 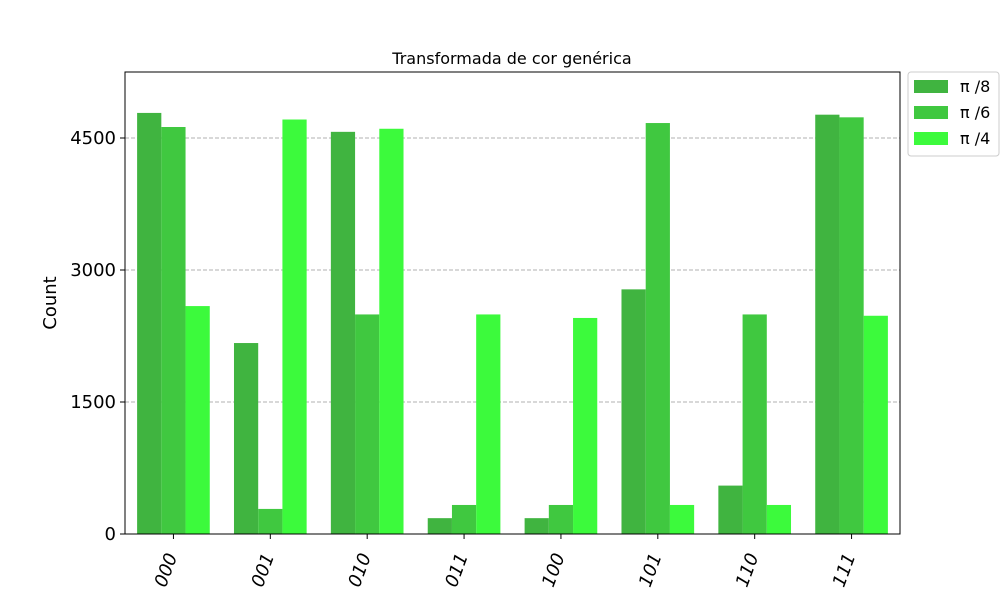 I want to click on x-tick-label: 111, so click(x=844, y=570).